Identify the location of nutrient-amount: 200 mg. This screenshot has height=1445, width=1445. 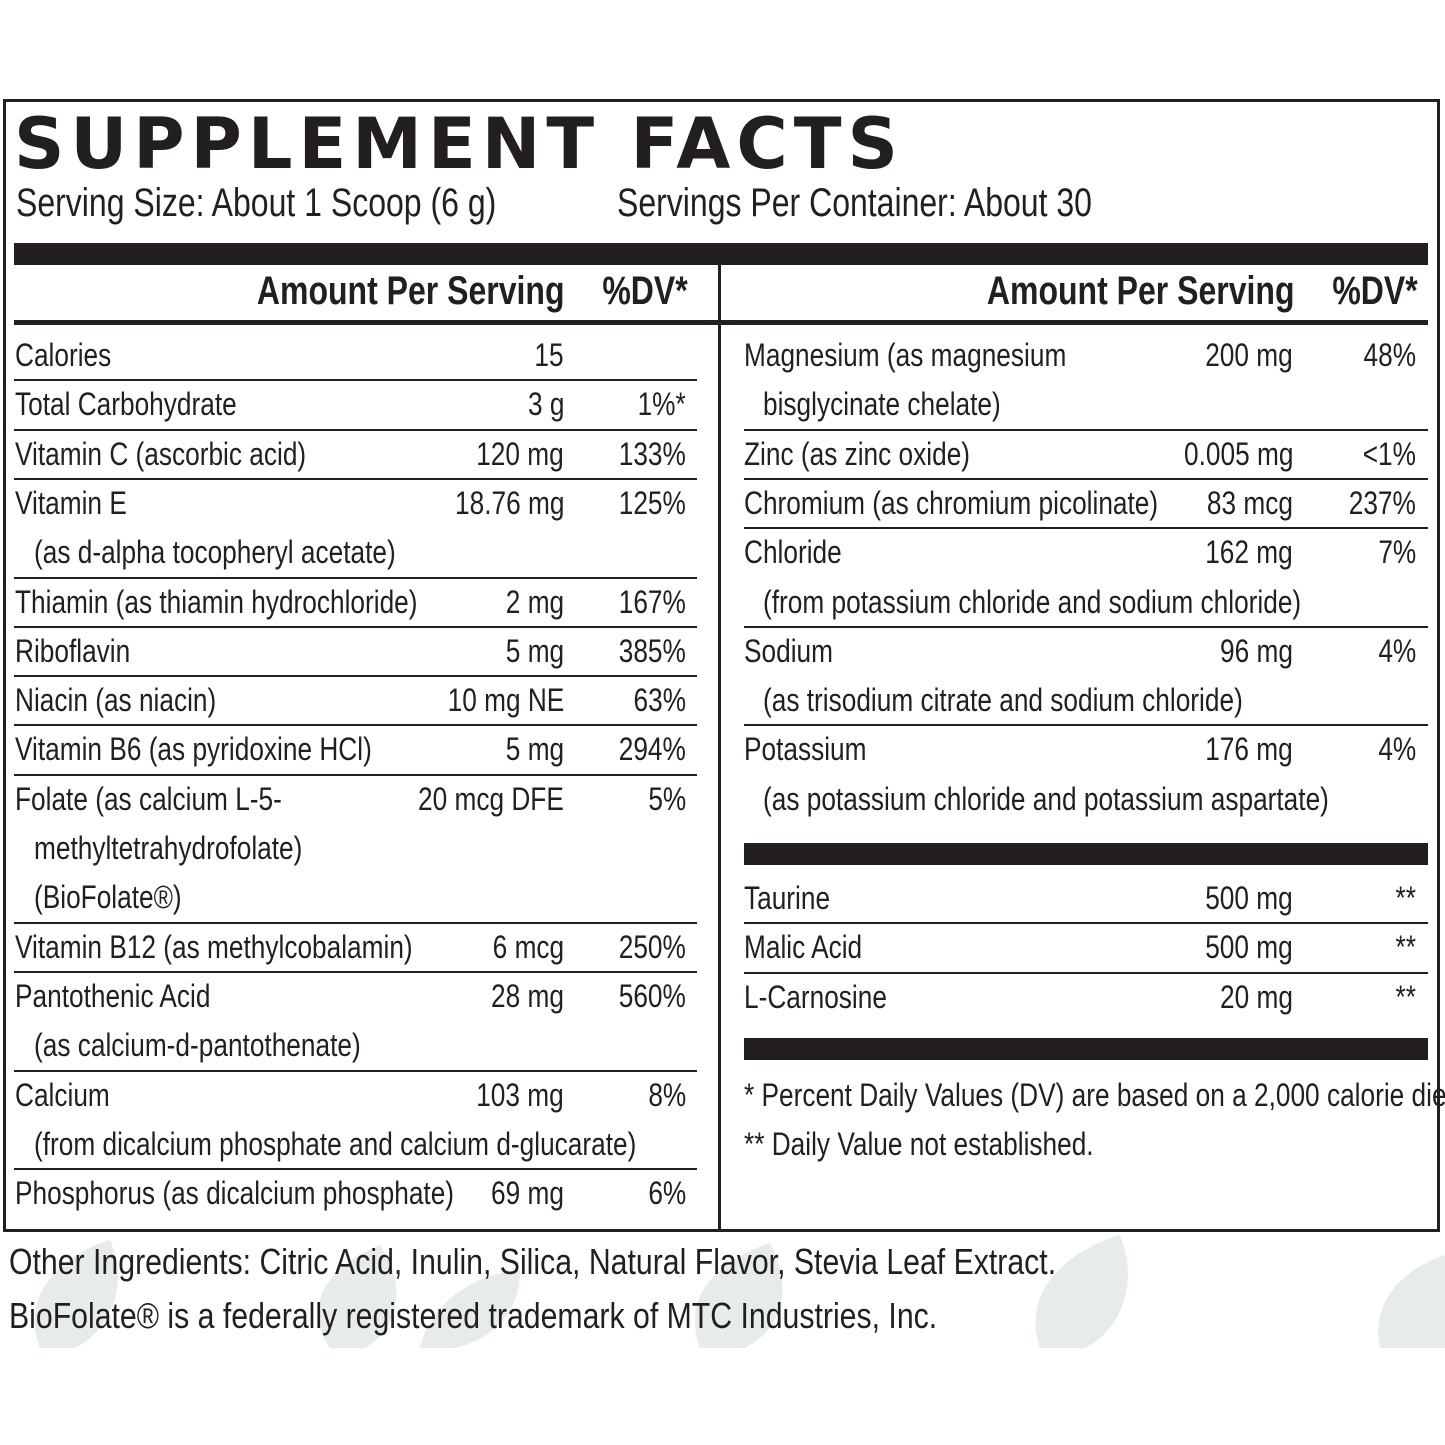
(1249, 355).